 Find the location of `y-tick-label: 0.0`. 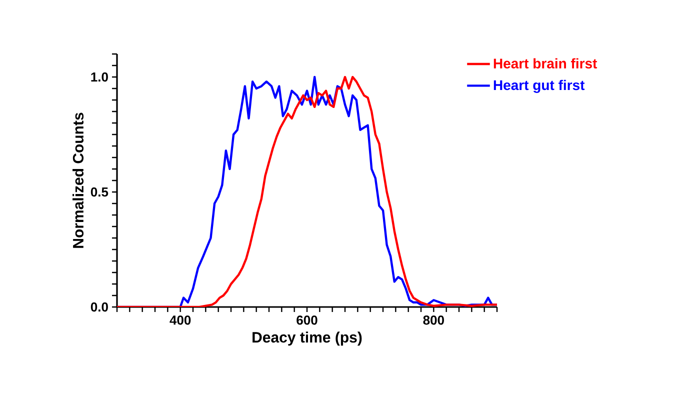

y-tick-label: 0.0 is located at coordinates (99, 307).